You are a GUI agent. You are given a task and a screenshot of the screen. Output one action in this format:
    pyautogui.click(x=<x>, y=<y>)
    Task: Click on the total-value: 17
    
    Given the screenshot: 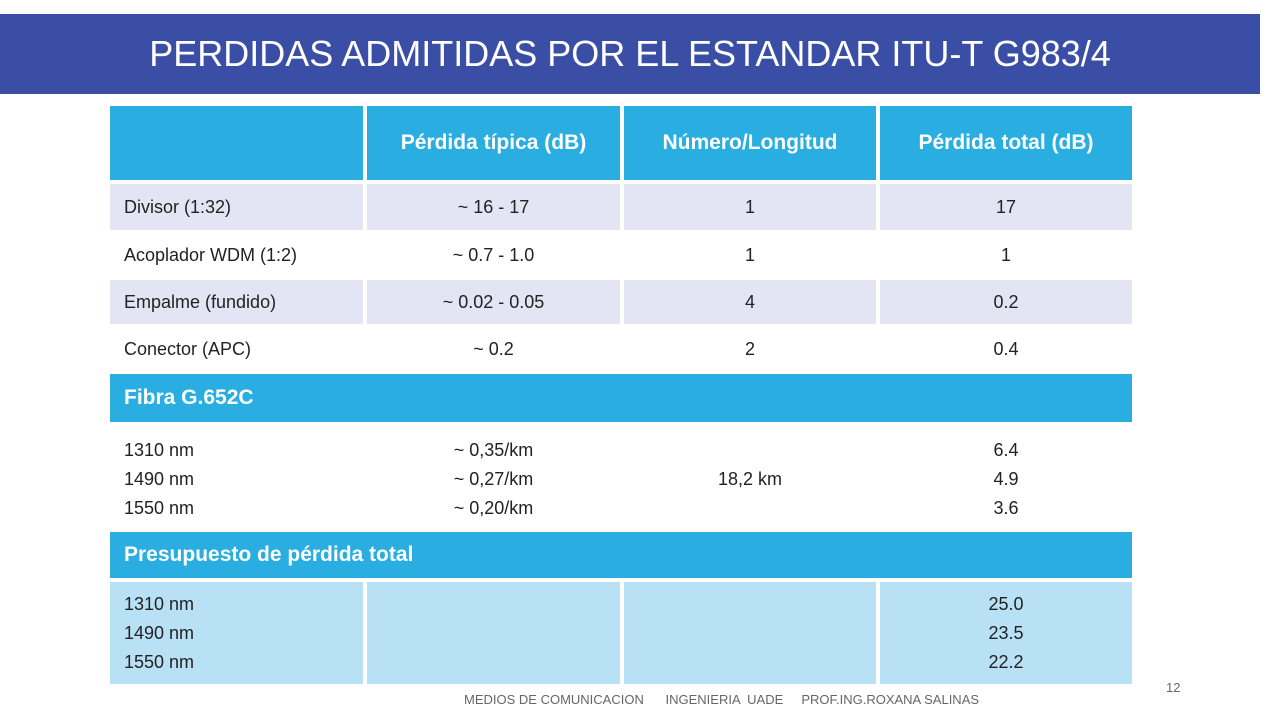 What is the action you would take?
    pyautogui.click(x=1006, y=207)
    